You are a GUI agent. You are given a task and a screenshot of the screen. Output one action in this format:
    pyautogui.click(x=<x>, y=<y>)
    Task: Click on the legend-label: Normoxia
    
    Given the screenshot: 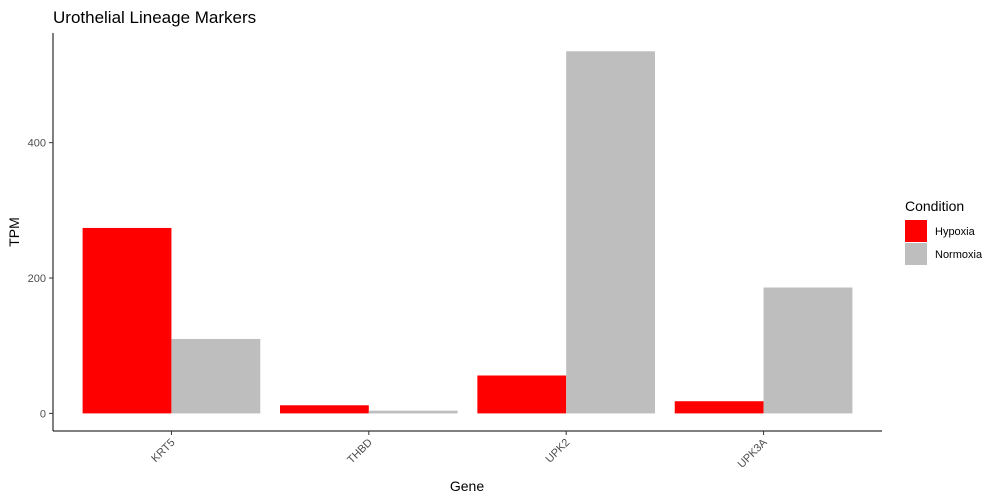 What is the action you would take?
    pyautogui.click(x=959, y=255)
    